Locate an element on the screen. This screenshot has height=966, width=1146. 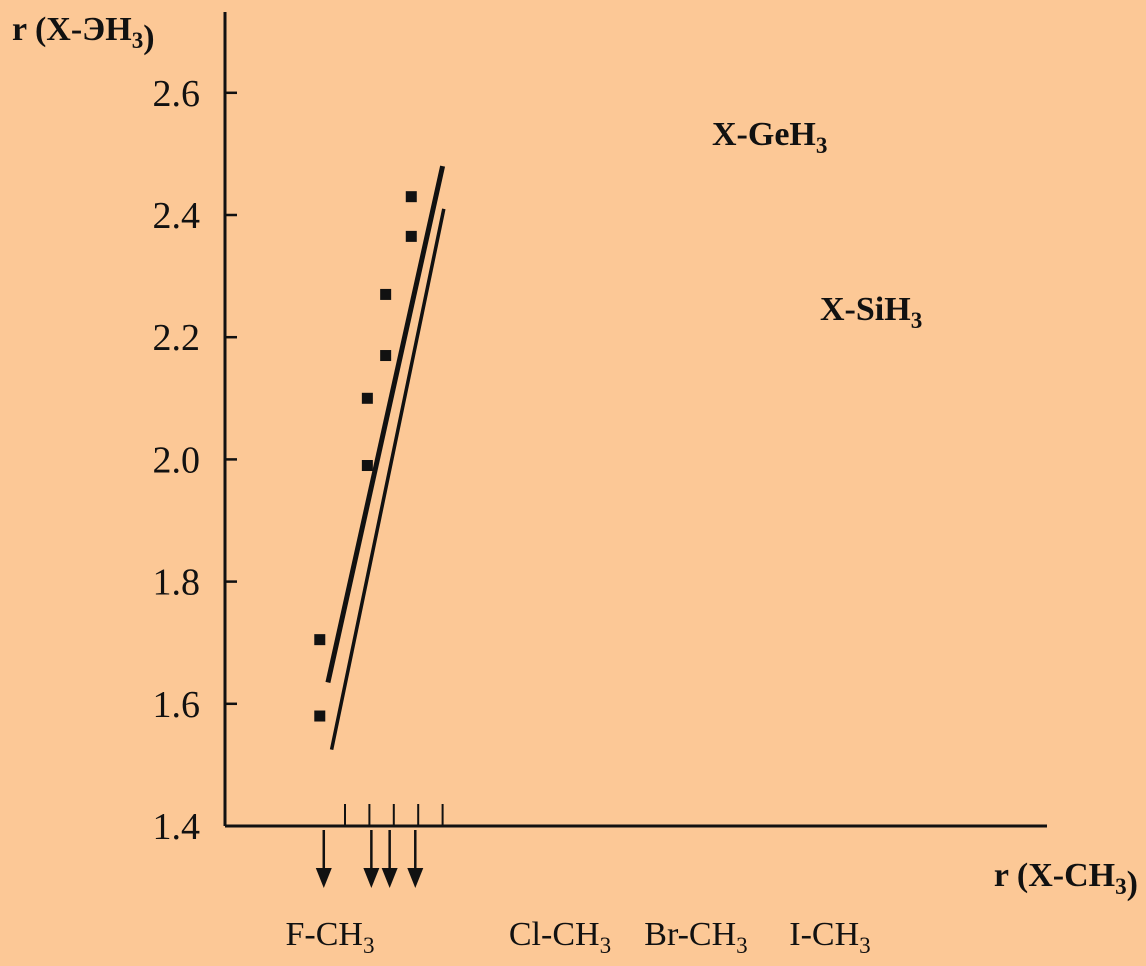
series-label: X-SiH3 is located at coordinates (871, 312).